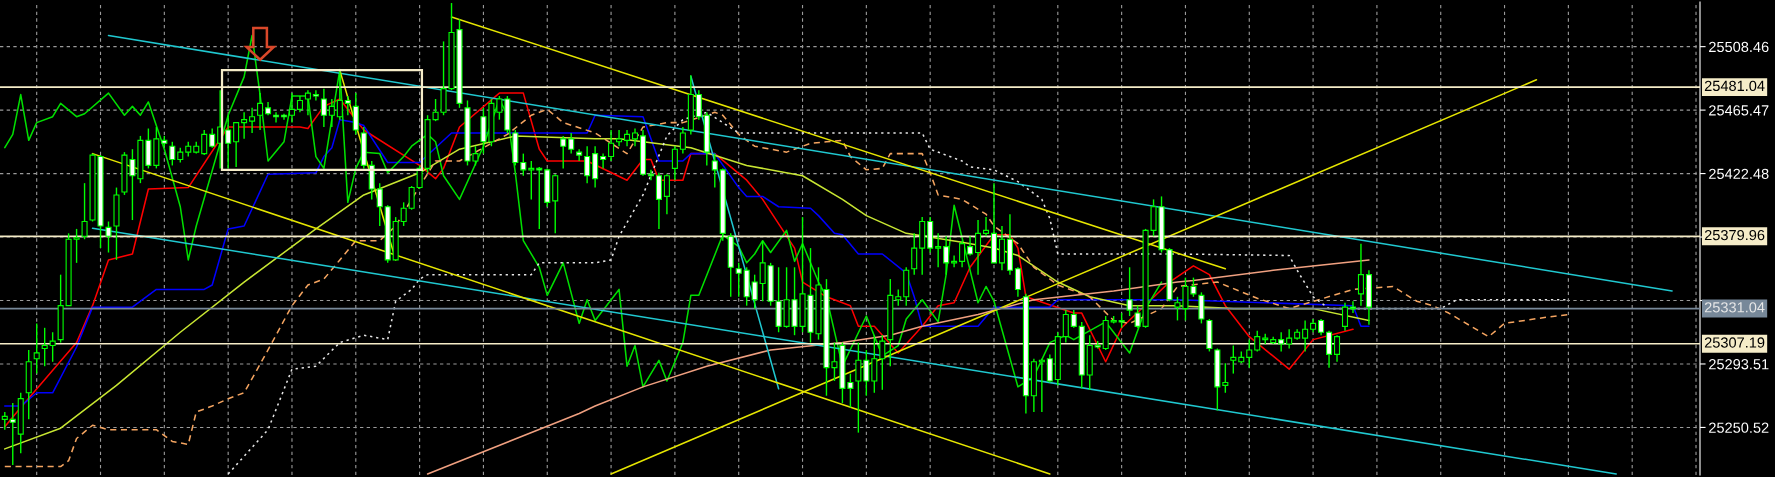 The height and width of the screenshot is (477, 1775). I want to click on y-tick-label: 25293.51, so click(1739, 364).